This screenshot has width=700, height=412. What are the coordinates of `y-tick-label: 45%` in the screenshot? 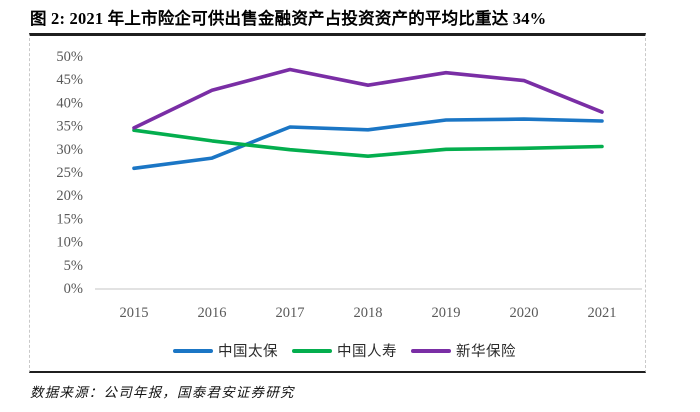 It's located at (69, 80).